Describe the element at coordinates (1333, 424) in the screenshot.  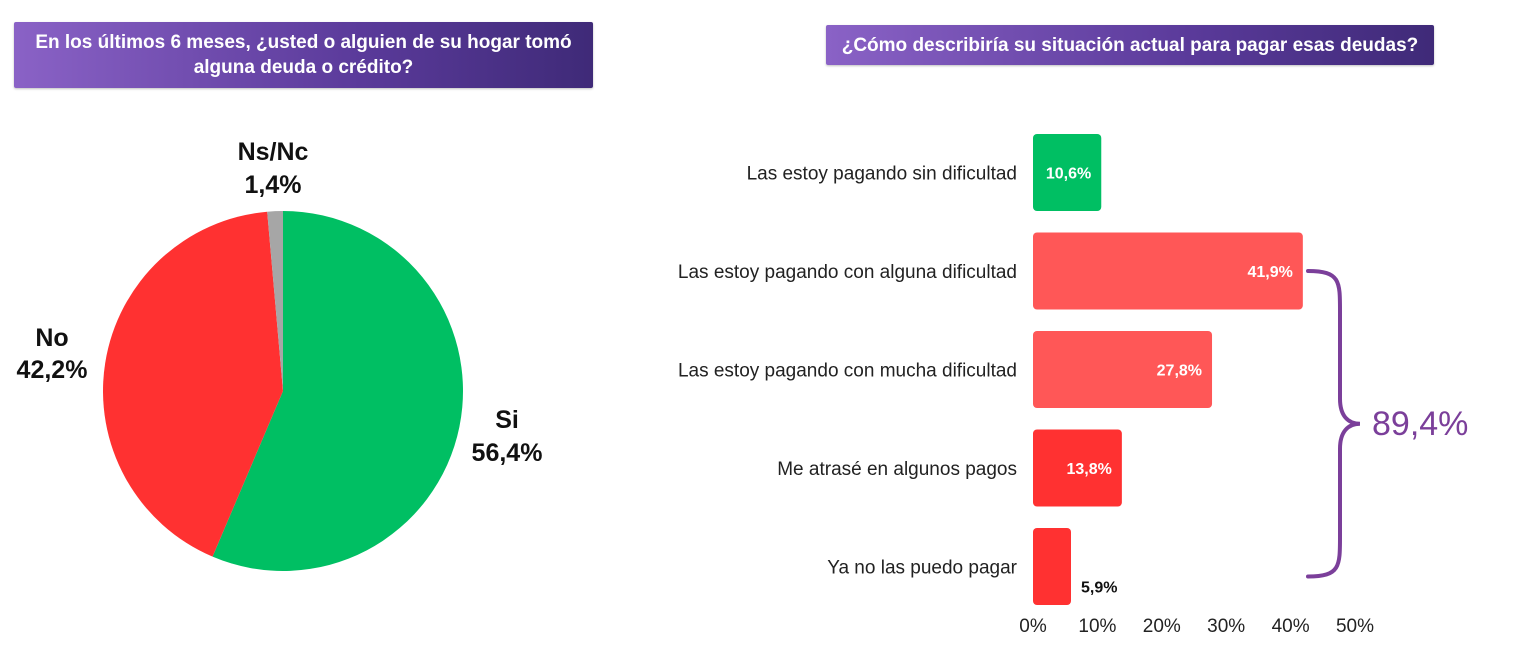
I see `bracket` at that location.